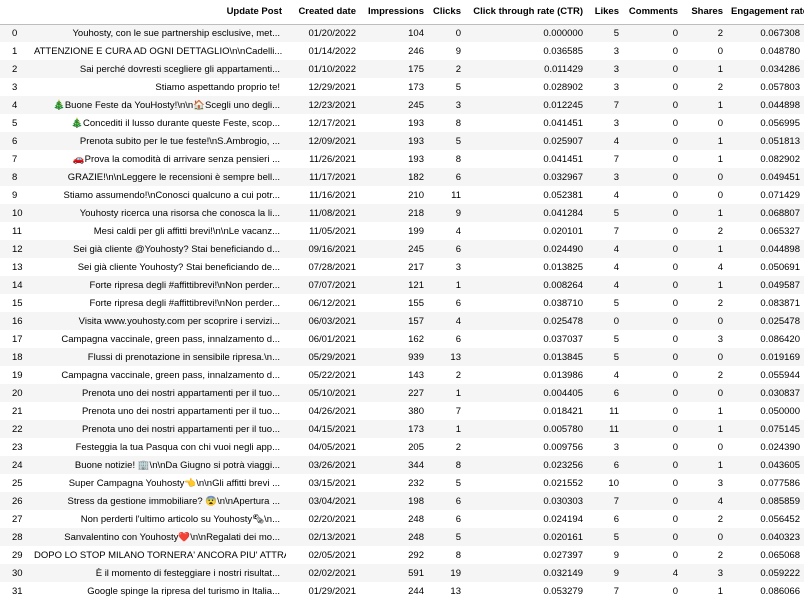  Describe the element at coordinates (526, 69) in the screenshot. I see `ctr-cell: 0.011429` at that location.